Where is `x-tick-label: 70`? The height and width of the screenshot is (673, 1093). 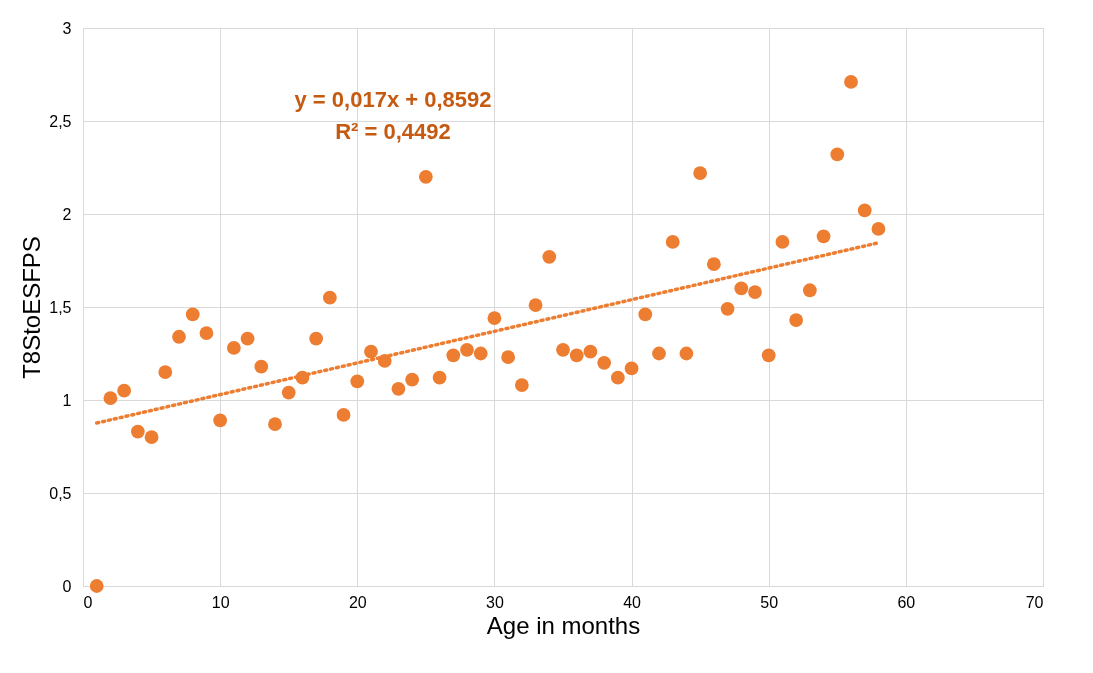 x-tick-label: 70 is located at coordinates (1034, 602).